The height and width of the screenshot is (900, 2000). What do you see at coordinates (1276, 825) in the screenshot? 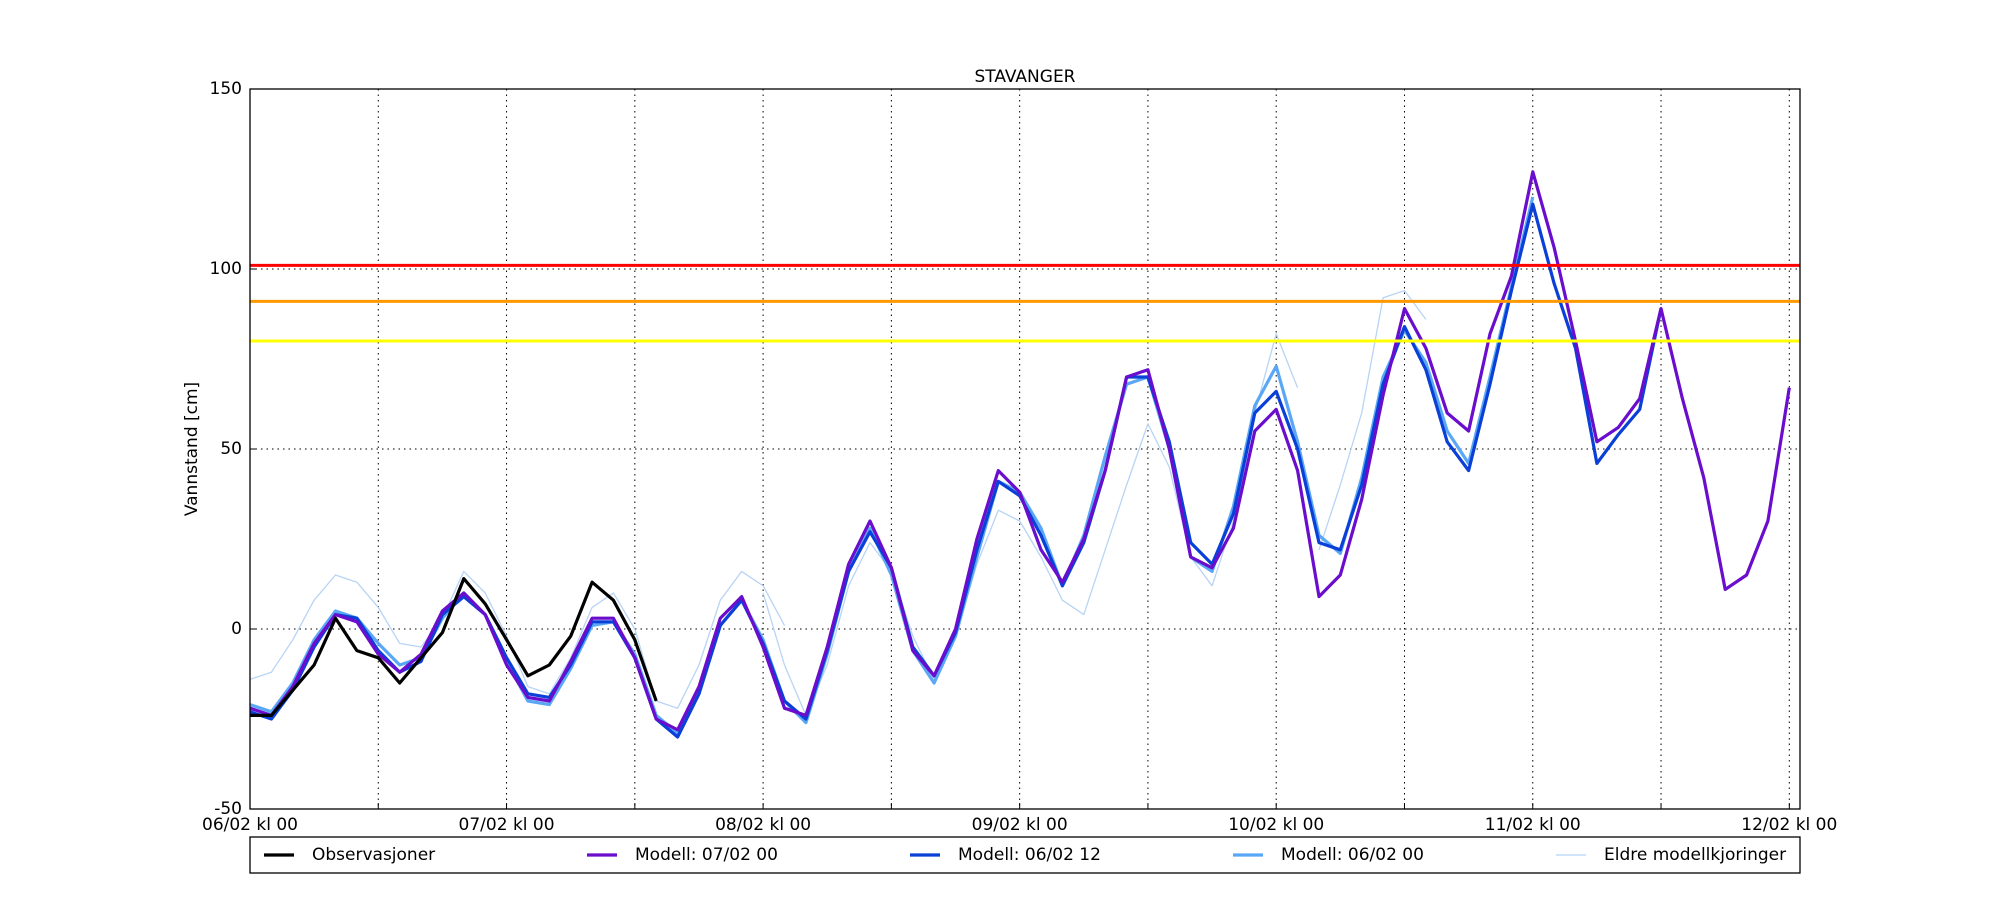
I see `x-tick-label: 10/02 kl 00` at bounding box center [1276, 825].